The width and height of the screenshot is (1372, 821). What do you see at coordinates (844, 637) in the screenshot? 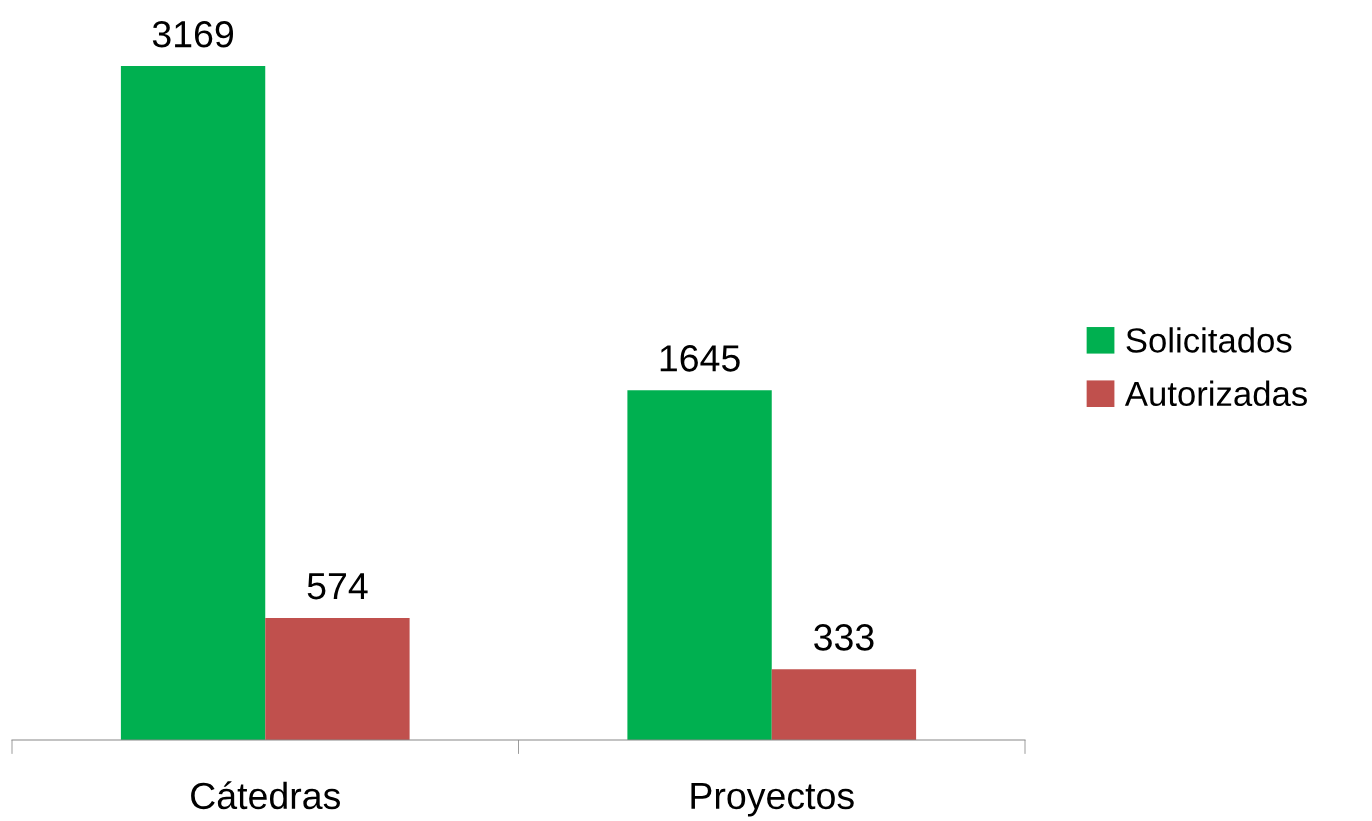
I see `data-label: 333` at bounding box center [844, 637].